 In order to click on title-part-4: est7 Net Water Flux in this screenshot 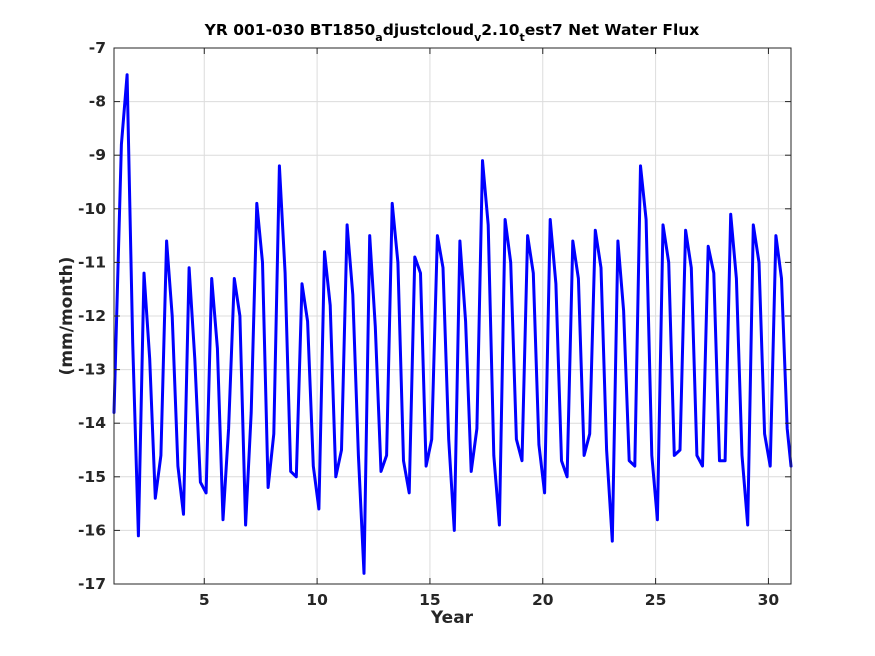, I will do `click(612, 30)`.